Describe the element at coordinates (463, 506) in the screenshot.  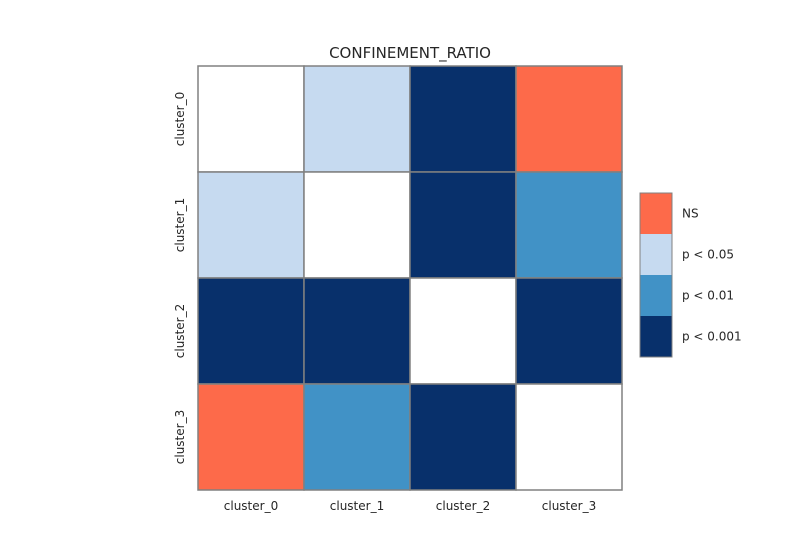
I see `x-tick-label: cluster_2` at that location.